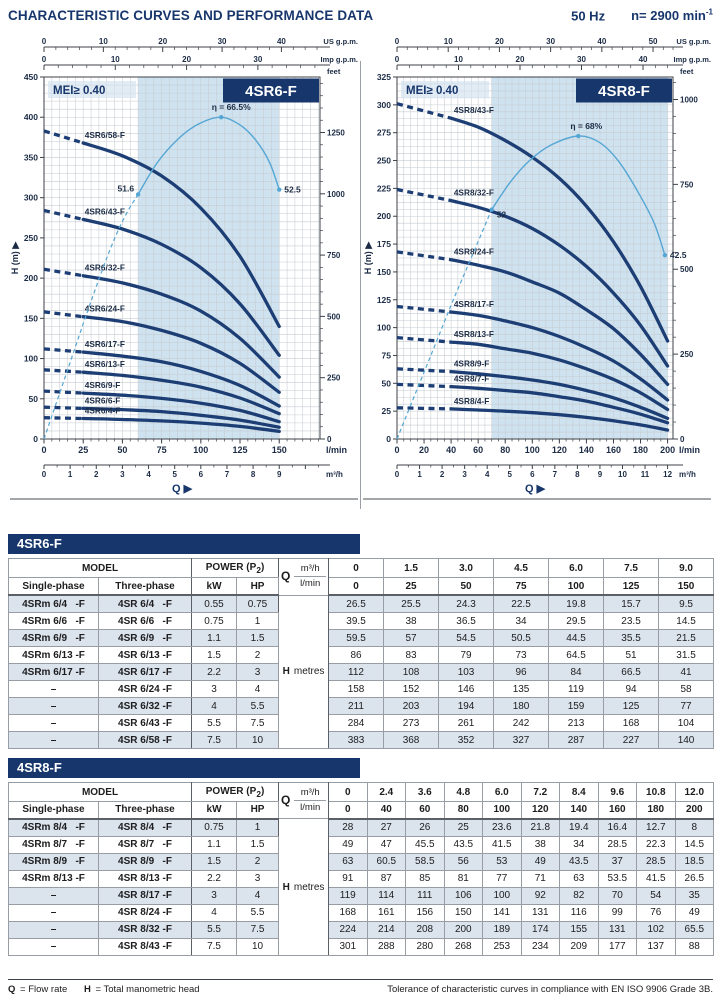 The width and height of the screenshot is (721, 1001). What do you see at coordinates (540, 810) in the screenshot?
I see `lmin-value: 120` at bounding box center [540, 810].